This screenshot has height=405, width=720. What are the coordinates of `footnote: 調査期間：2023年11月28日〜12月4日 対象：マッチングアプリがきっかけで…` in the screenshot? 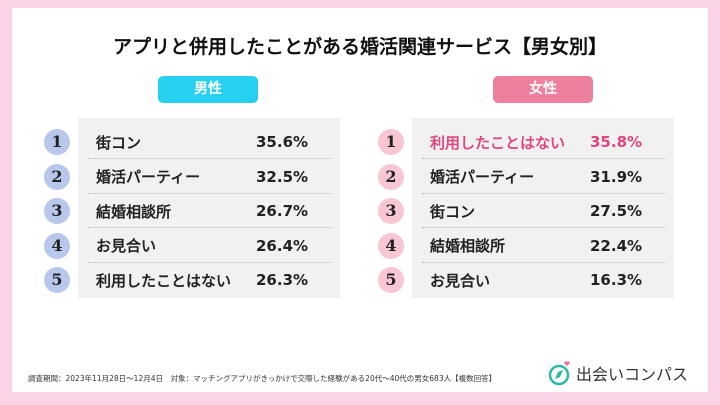 It's located at (262, 378).